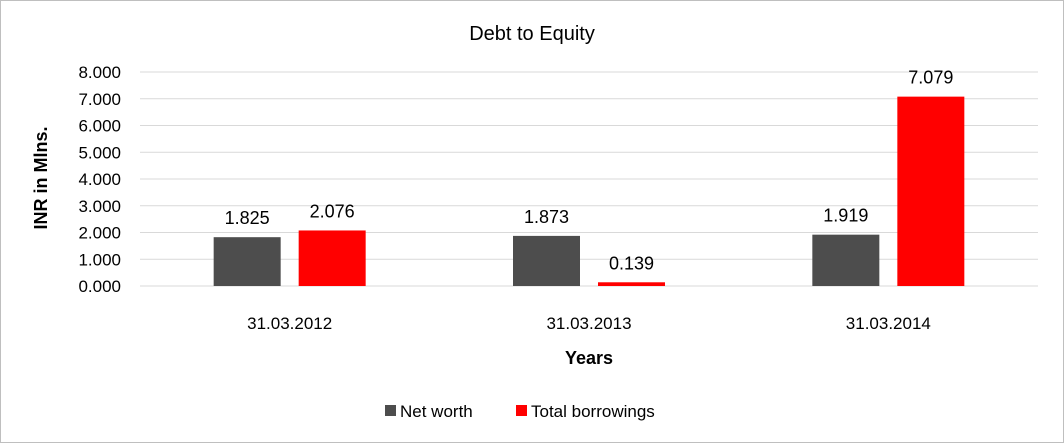 Image resolution: width=1064 pixels, height=443 pixels. What do you see at coordinates (546, 217) in the screenshot?
I see `data-label: 1.873` at bounding box center [546, 217].